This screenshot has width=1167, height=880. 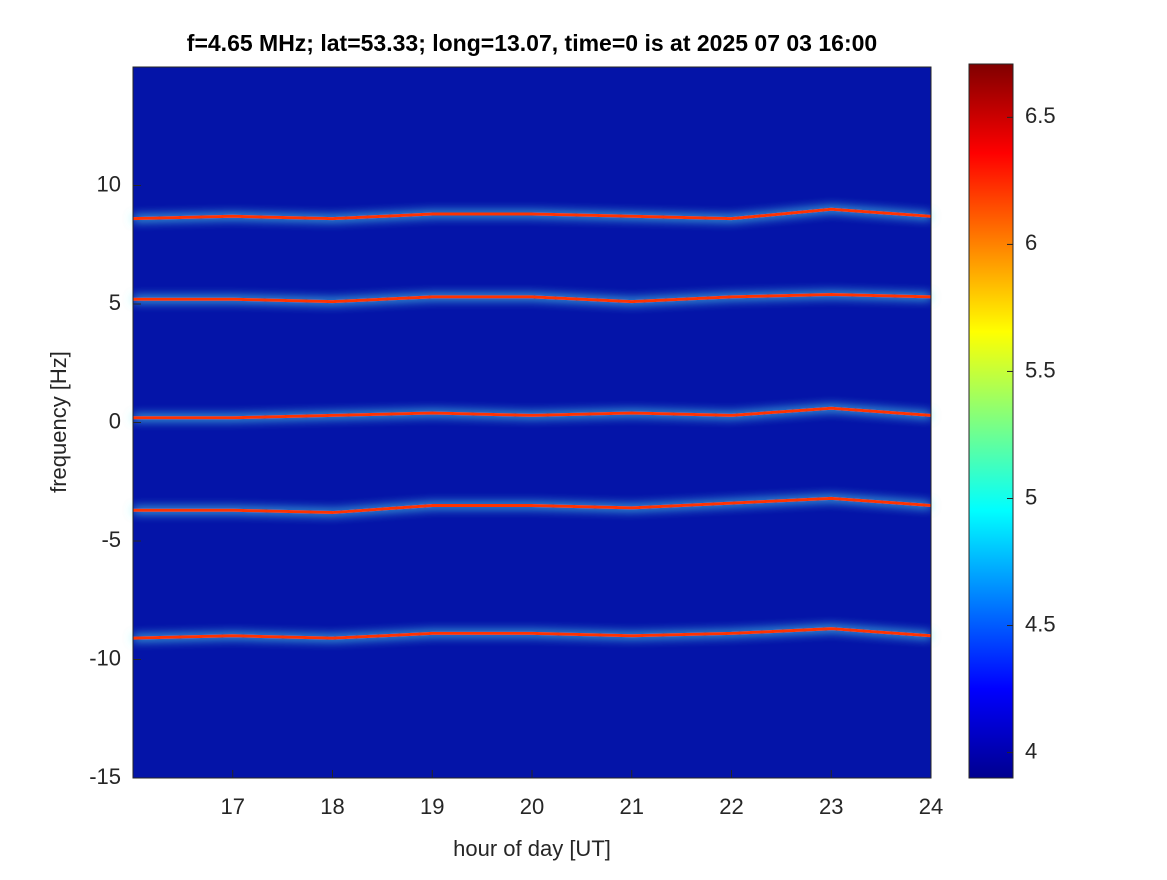 I want to click on y-tick-label: -15, so click(x=105, y=776).